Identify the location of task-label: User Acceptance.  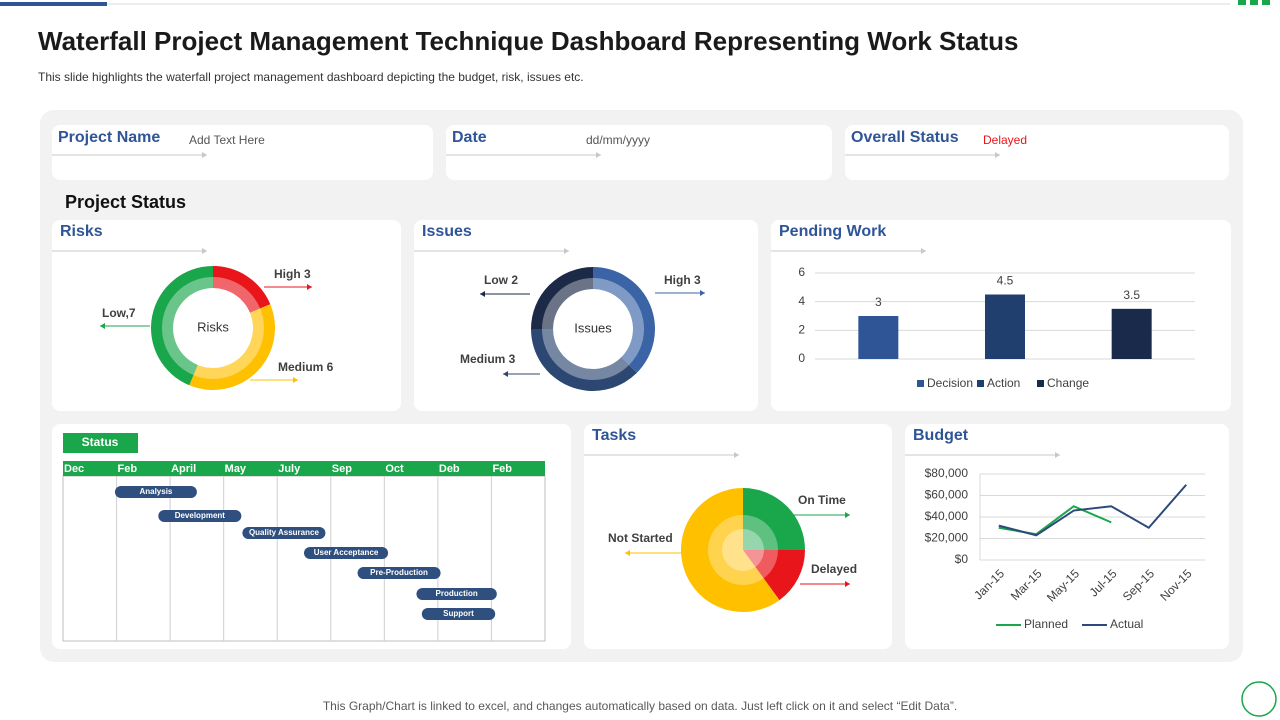
(346, 552).